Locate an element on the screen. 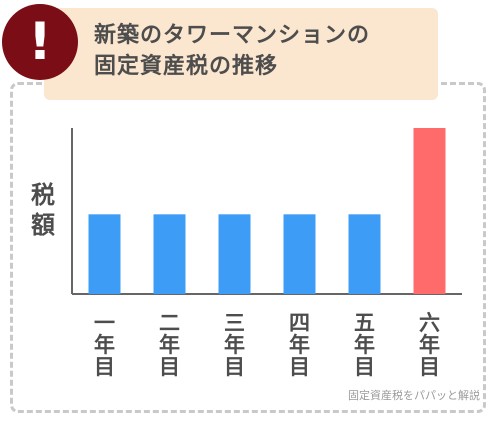  exclamation-mark: ! is located at coordinates (40, 42).